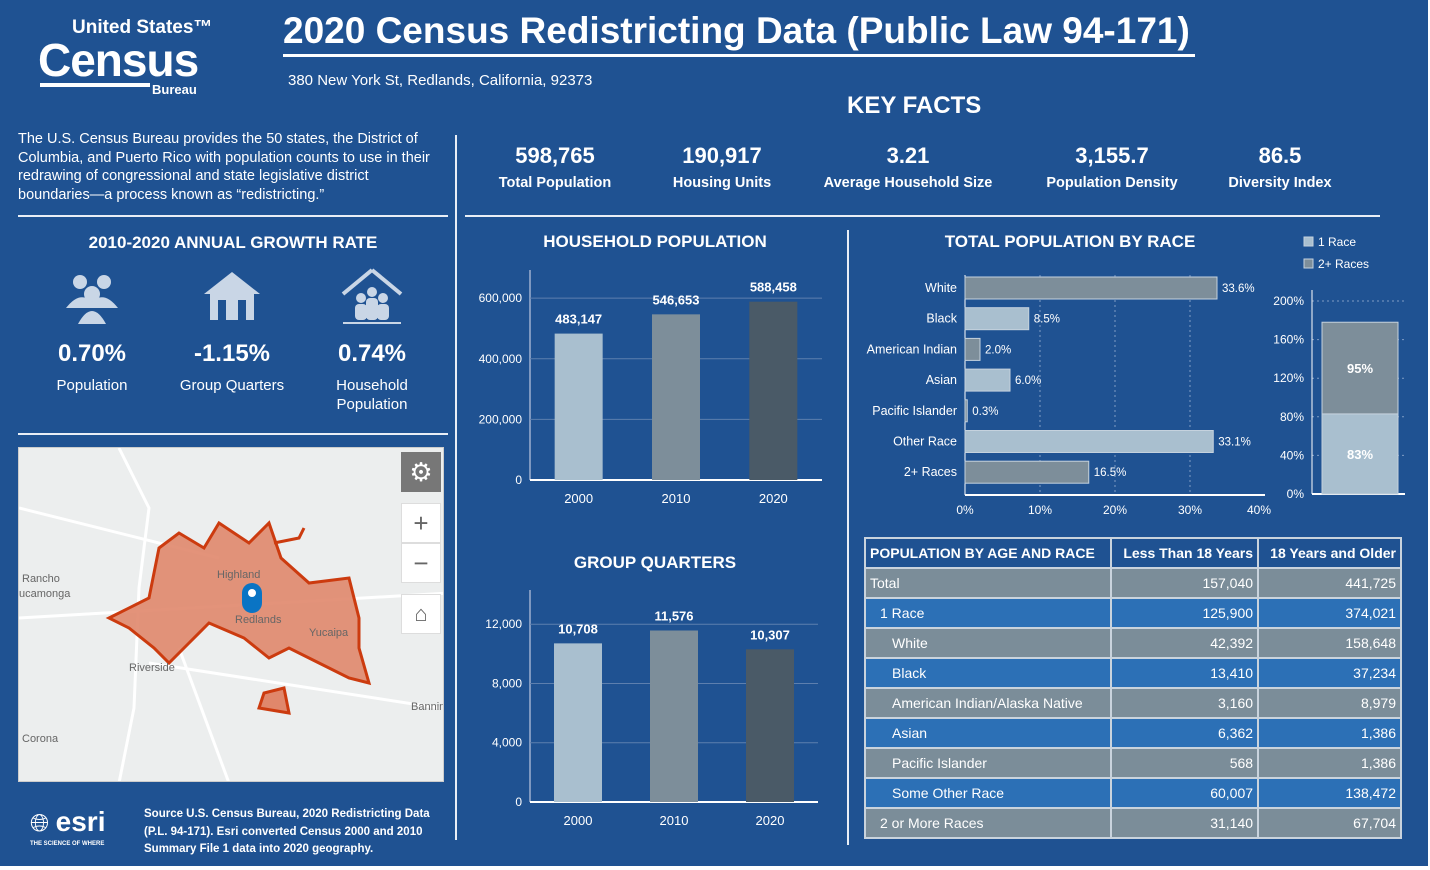 This screenshot has height=870, width=1430. Describe the element at coordinates (1184, 553) in the screenshot. I see `col-under-18: Less Than 18 Years` at that location.